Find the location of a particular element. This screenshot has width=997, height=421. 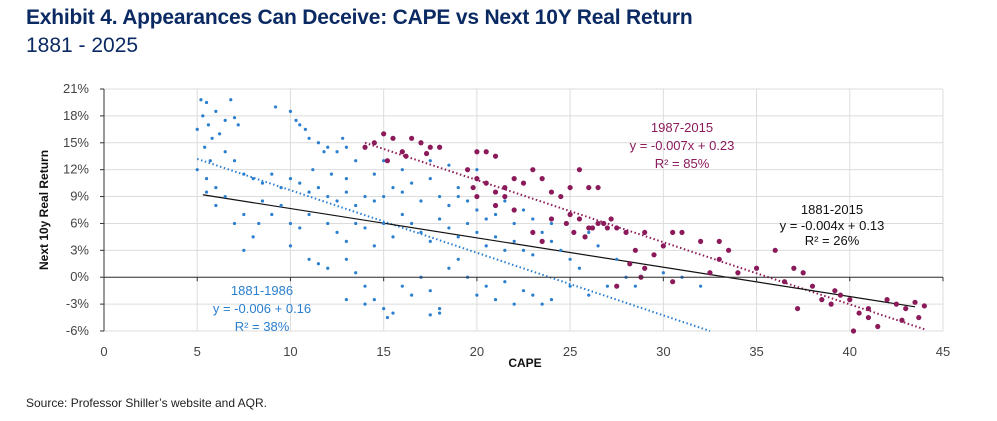

x-tick-label: 5 is located at coordinates (197, 351).